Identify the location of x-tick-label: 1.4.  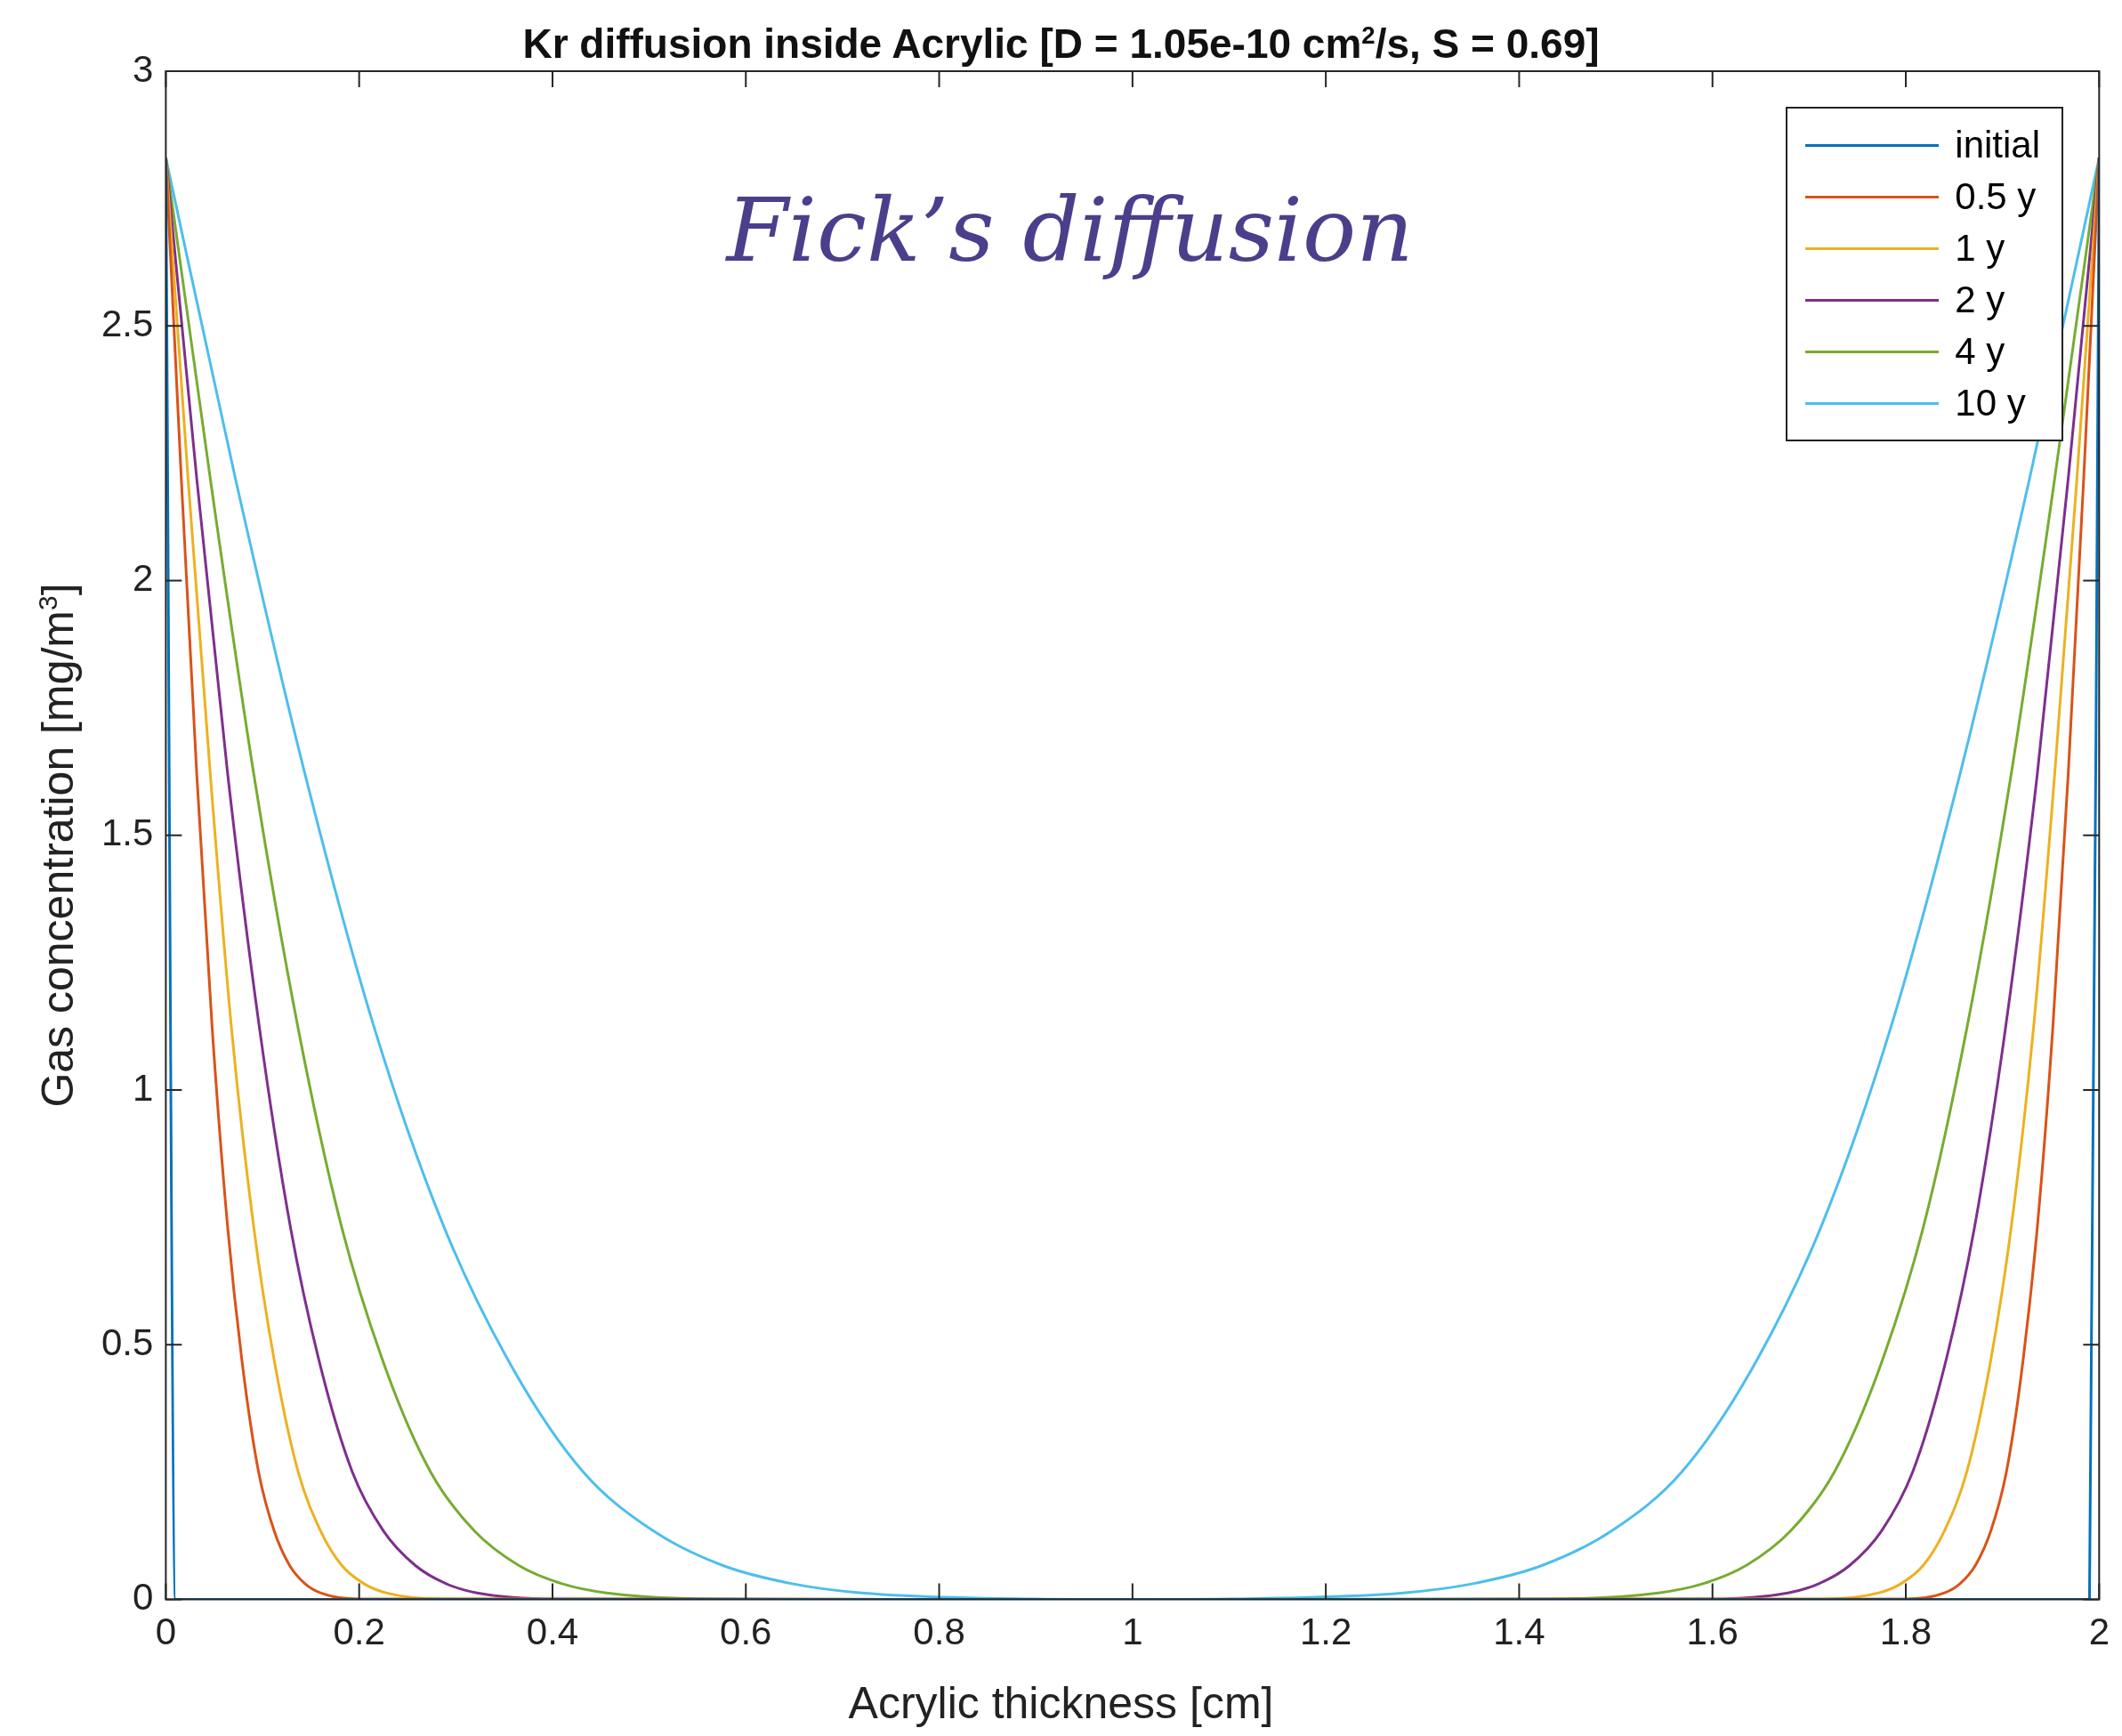
(1519, 1632).